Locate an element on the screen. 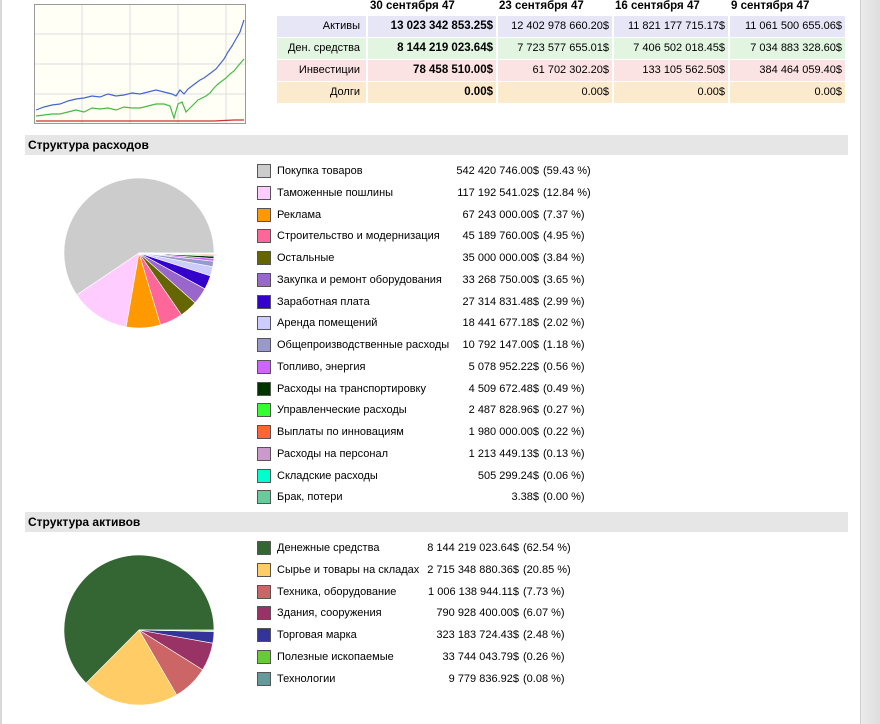  legend-value: 45 189 760.00$ is located at coordinates (500, 236).